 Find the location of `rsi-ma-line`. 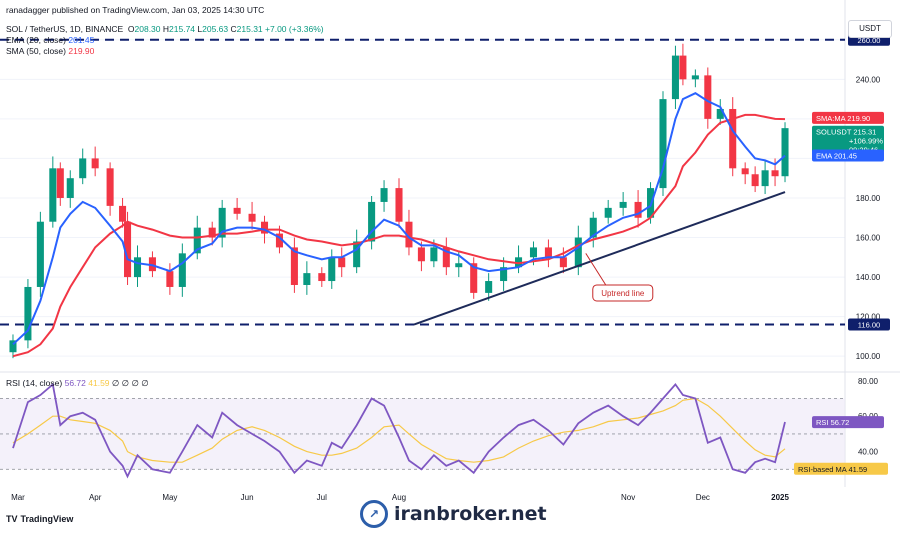

rsi-ma-line is located at coordinates (399, 430).